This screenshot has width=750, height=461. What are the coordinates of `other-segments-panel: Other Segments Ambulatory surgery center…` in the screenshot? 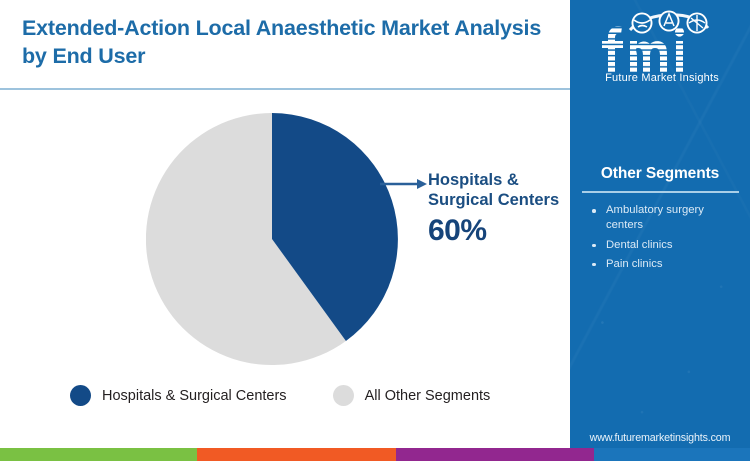 It's located at (660, 220).